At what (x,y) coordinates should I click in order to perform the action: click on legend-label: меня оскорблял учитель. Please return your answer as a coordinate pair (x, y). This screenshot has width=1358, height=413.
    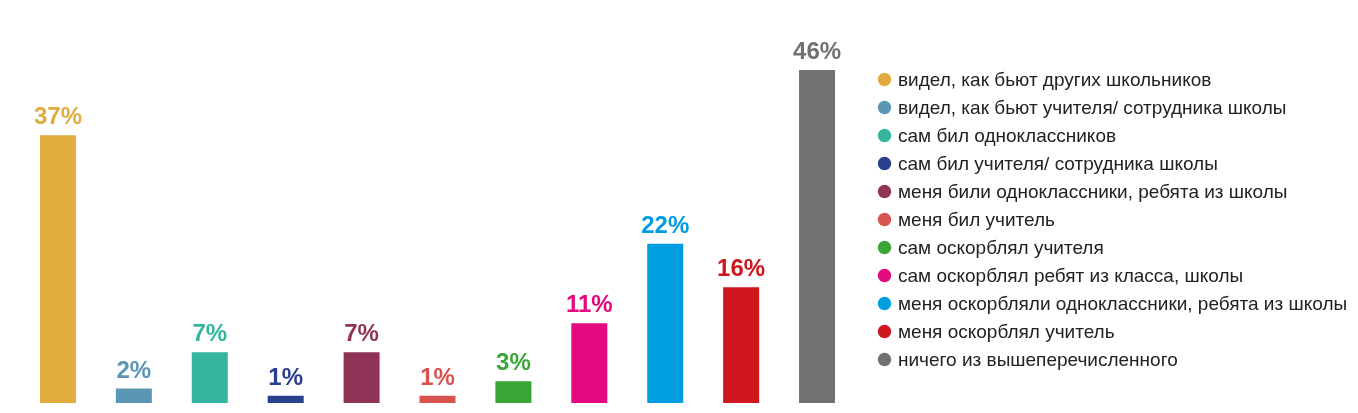
    Looking at the image, I should click on (1006, 331).